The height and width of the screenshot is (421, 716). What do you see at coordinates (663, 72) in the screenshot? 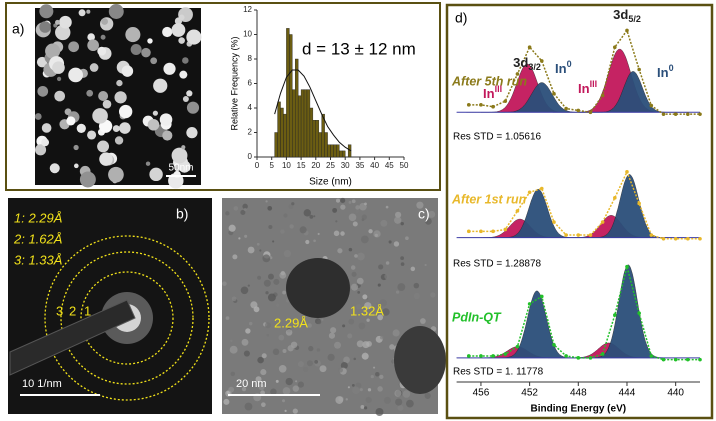
I see `component-label-main: In` at bounding box center [663, 72].